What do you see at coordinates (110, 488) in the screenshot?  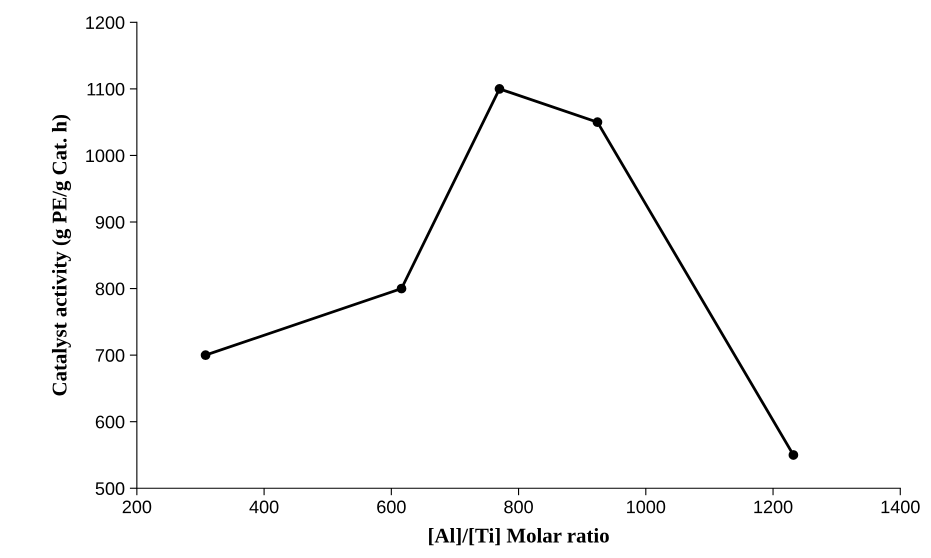 I see `y-tick-label: 500` at bounding box center [110, 488].